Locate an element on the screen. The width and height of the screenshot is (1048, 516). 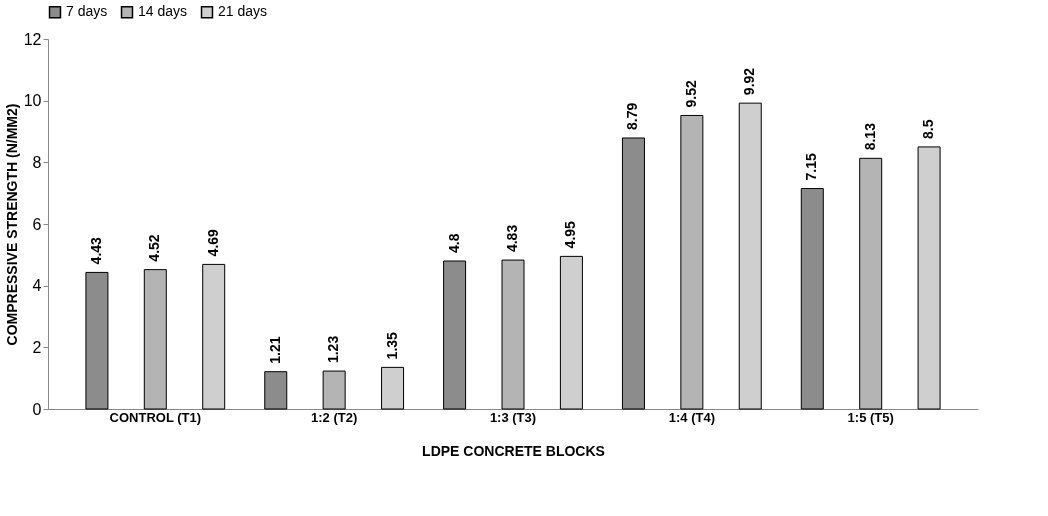
legend-label: 14 days is located at coordinates (163, 11).